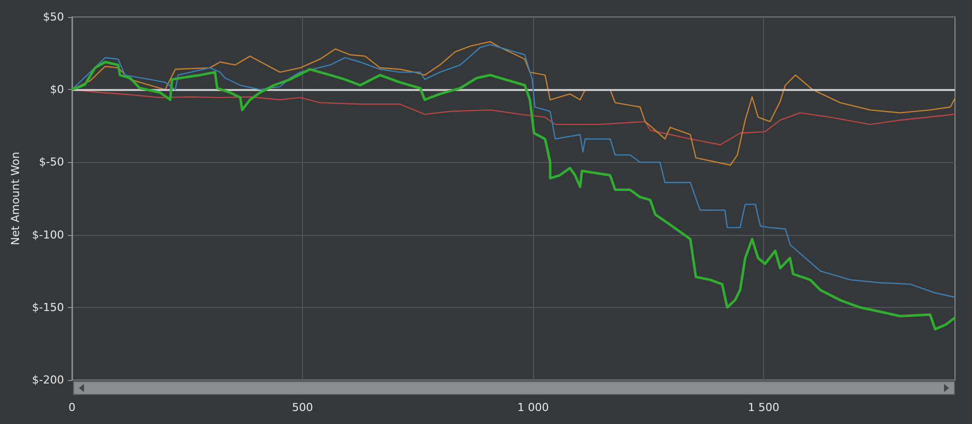 The image size is (972, 424). What do you see at coordinates (48, 307) in the screenshot?
I see `y-tick-label: $-150` at bounding box center [48, 307].